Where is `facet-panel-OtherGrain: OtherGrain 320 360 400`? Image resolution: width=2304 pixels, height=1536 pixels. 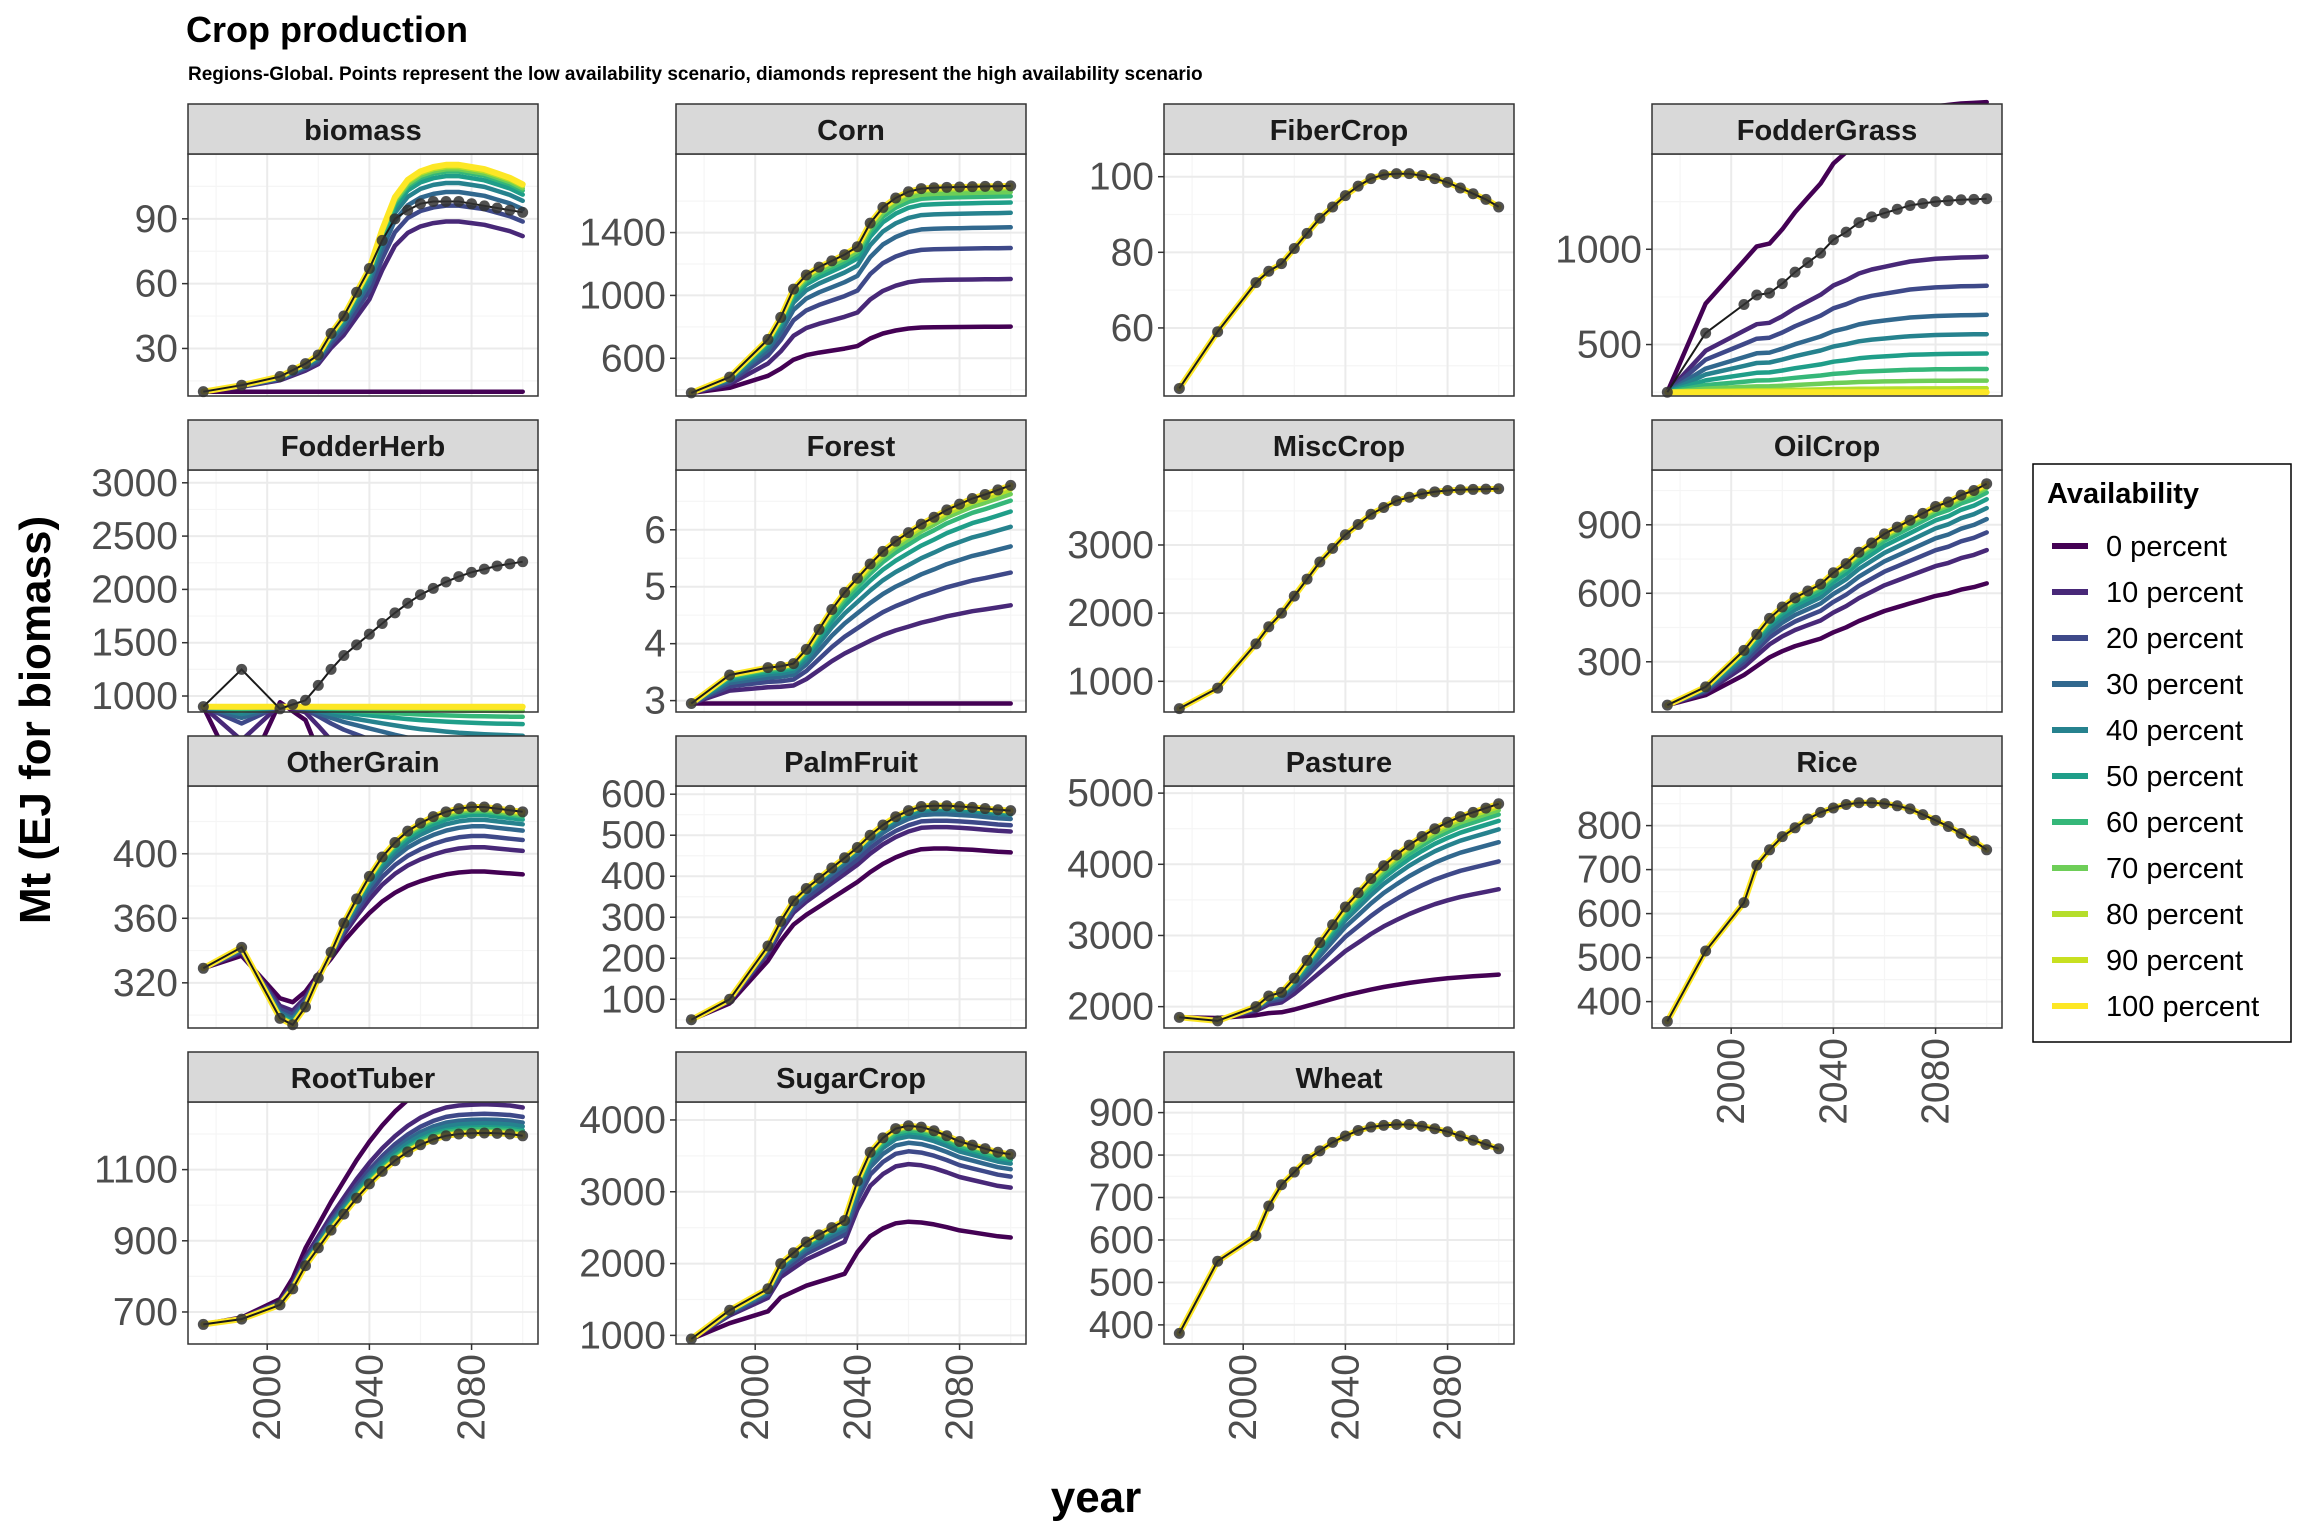 facet-panel-OtherGrain: OtherGrain 320 360 400 is located at coordinates (326, 883).